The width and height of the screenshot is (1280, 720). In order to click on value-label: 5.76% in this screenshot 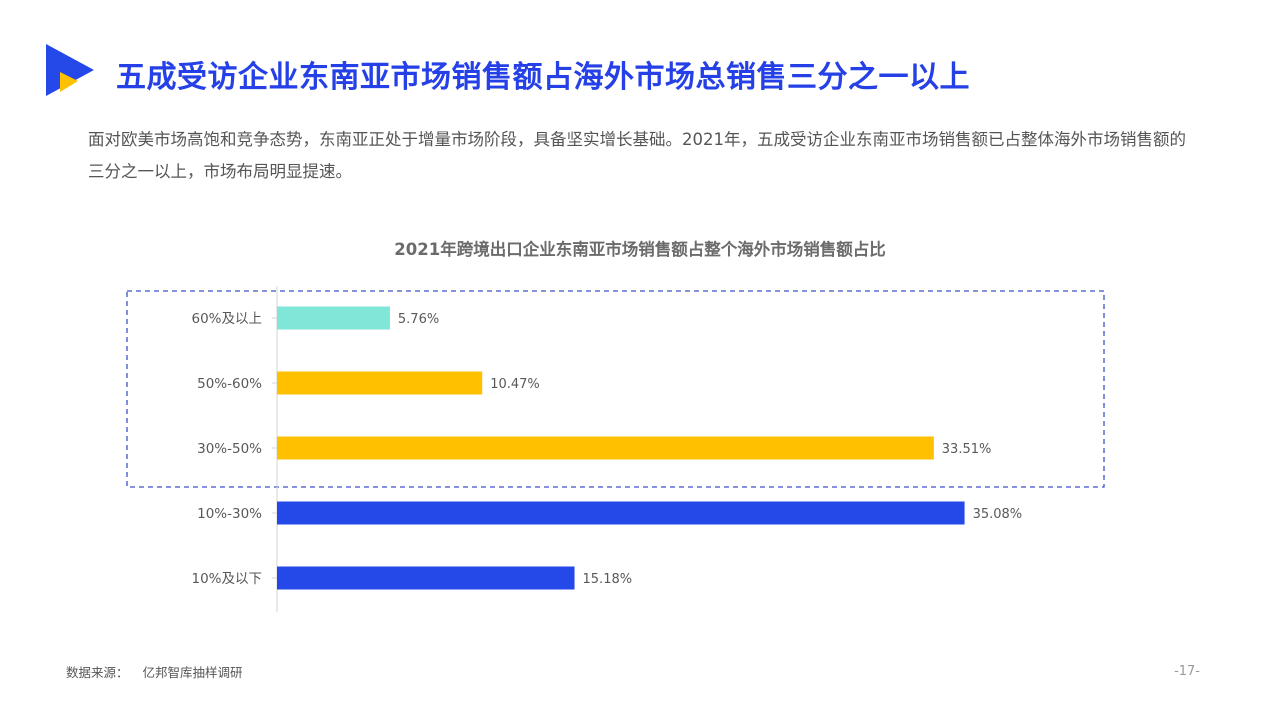, I will do `click(418, 319)`.